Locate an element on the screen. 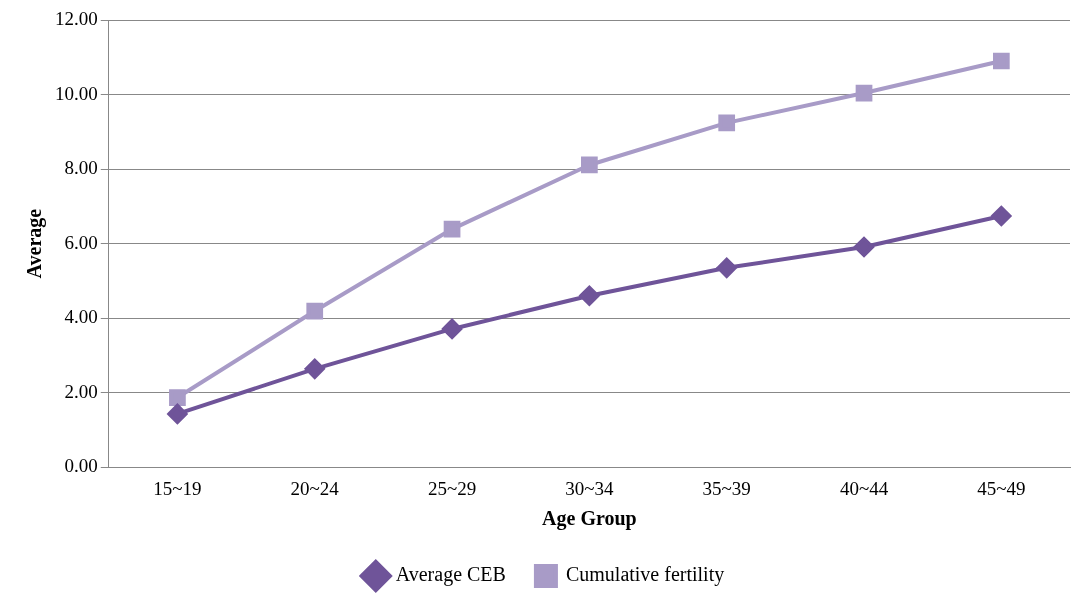 Image resolution: width=1086 pixels, height=606 pixels. y-tick-label: 8.00 is located at coordinates (81, 168).